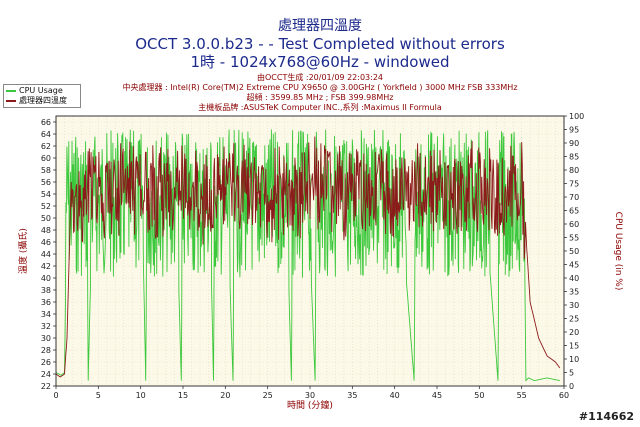 Image resolution: width=640 pixels, height=427 pixels. I want to click on y-right-tick-label: 20, so click(574, 332).